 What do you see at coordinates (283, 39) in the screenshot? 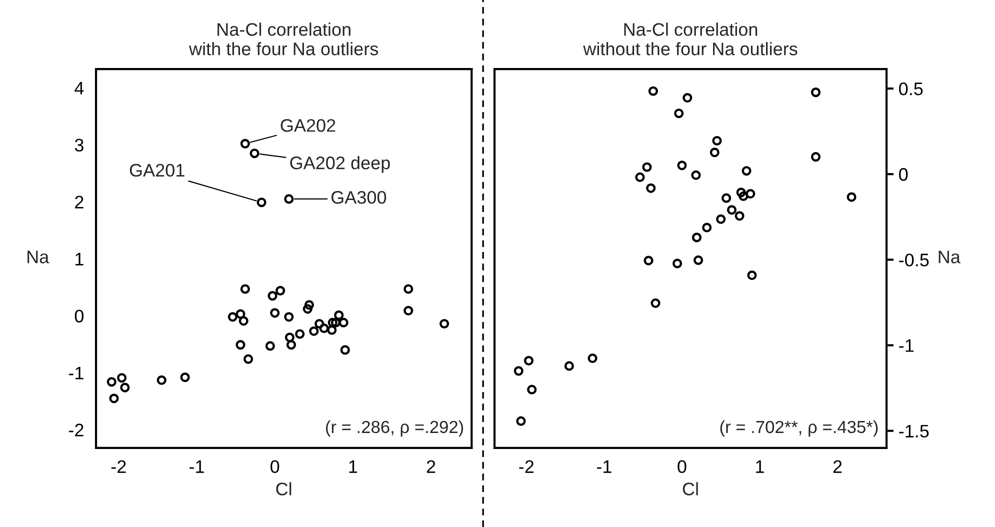
I see `chart-title: Na-Cl correlation with the four Na outliers` at bounding box center [283, 39].